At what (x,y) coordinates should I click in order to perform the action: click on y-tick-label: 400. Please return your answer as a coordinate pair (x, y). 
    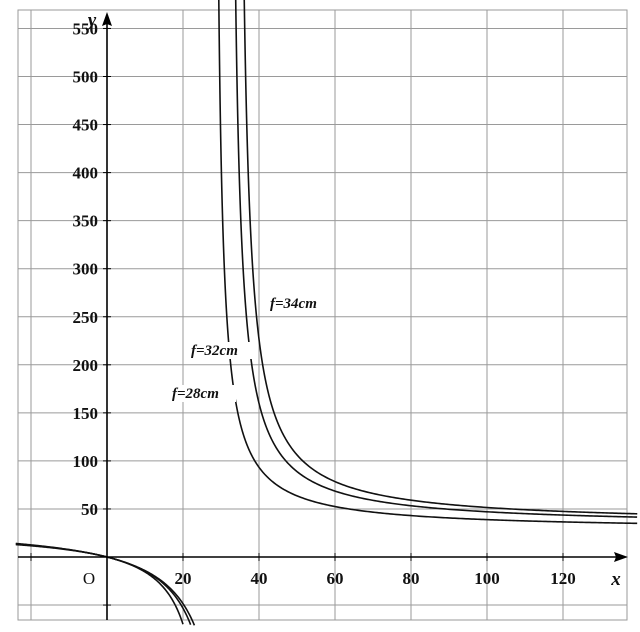
    Looking at the image, I should click on (86, 173).